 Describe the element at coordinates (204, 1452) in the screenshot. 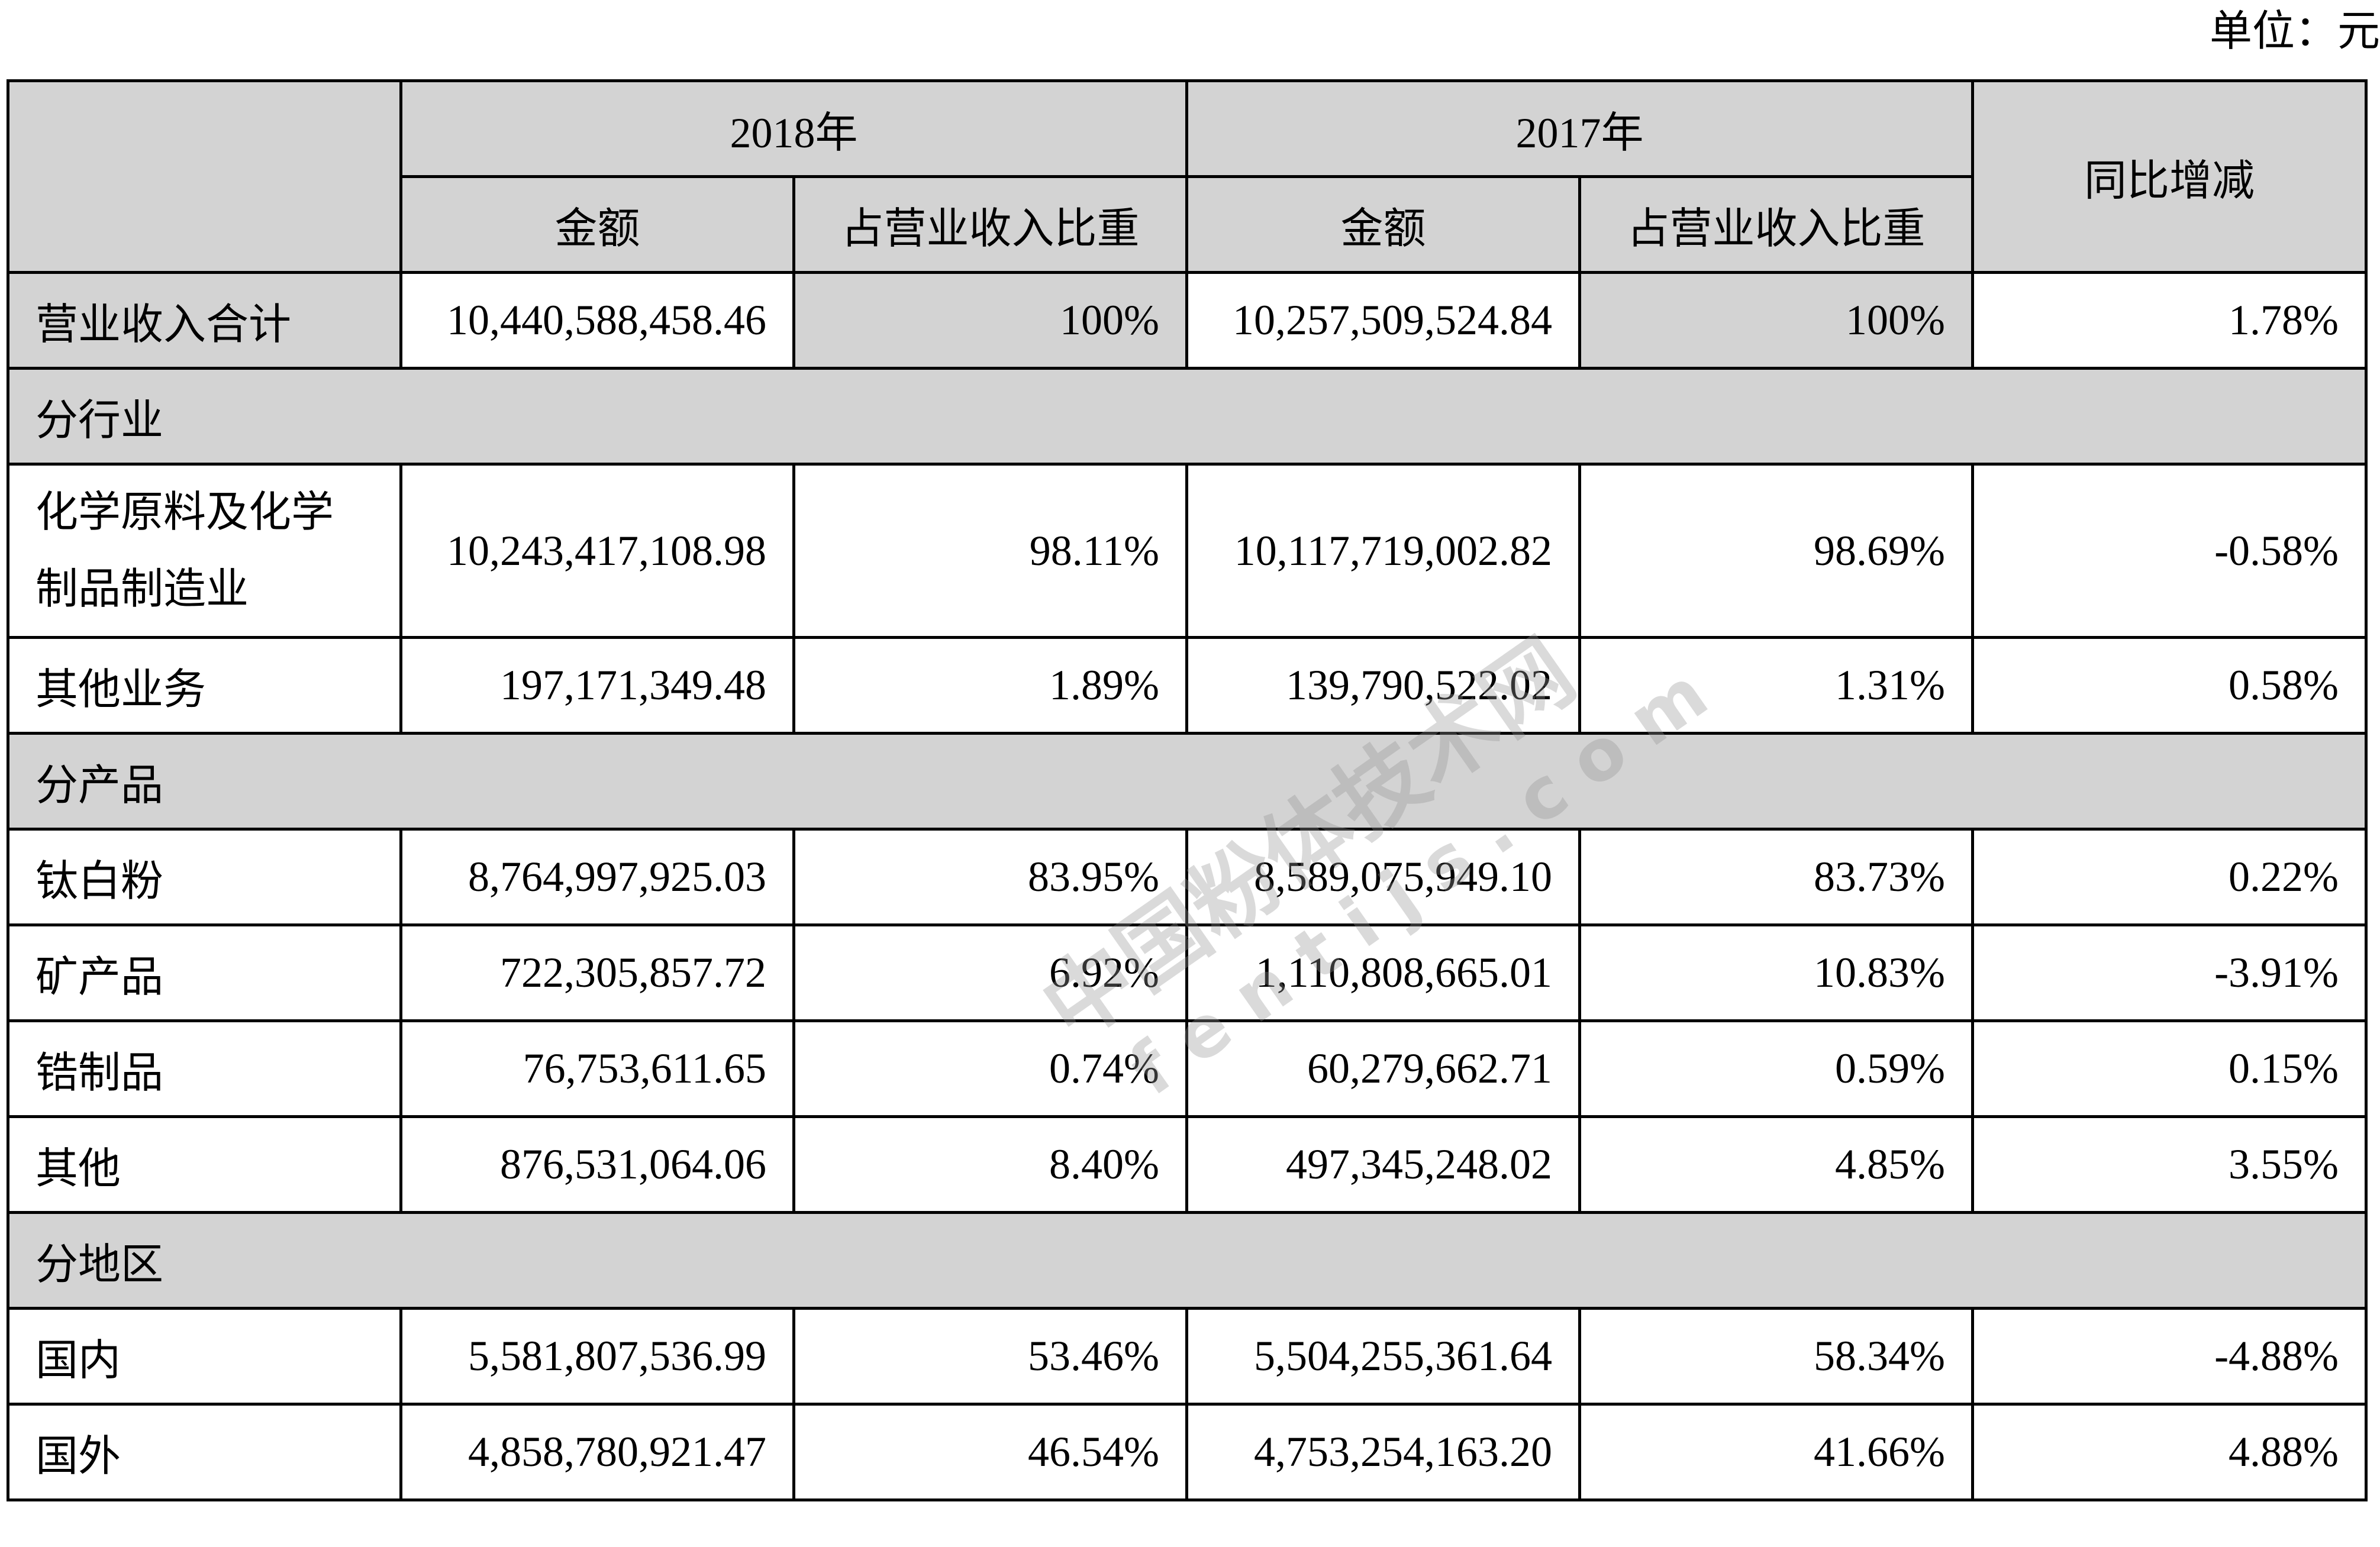

I see `row-label: 国外` at that location.